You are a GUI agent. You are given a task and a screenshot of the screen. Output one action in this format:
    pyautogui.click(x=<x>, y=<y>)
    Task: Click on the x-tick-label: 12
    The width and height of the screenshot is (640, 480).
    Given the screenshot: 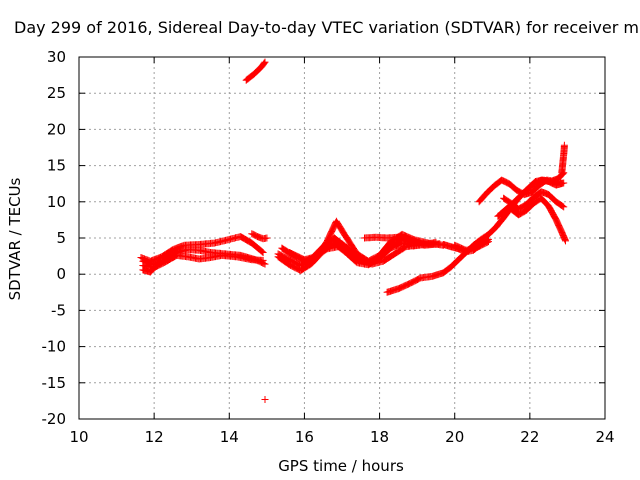 What is the action you would take?
    pyautogui.click(x=154, y=437)
    